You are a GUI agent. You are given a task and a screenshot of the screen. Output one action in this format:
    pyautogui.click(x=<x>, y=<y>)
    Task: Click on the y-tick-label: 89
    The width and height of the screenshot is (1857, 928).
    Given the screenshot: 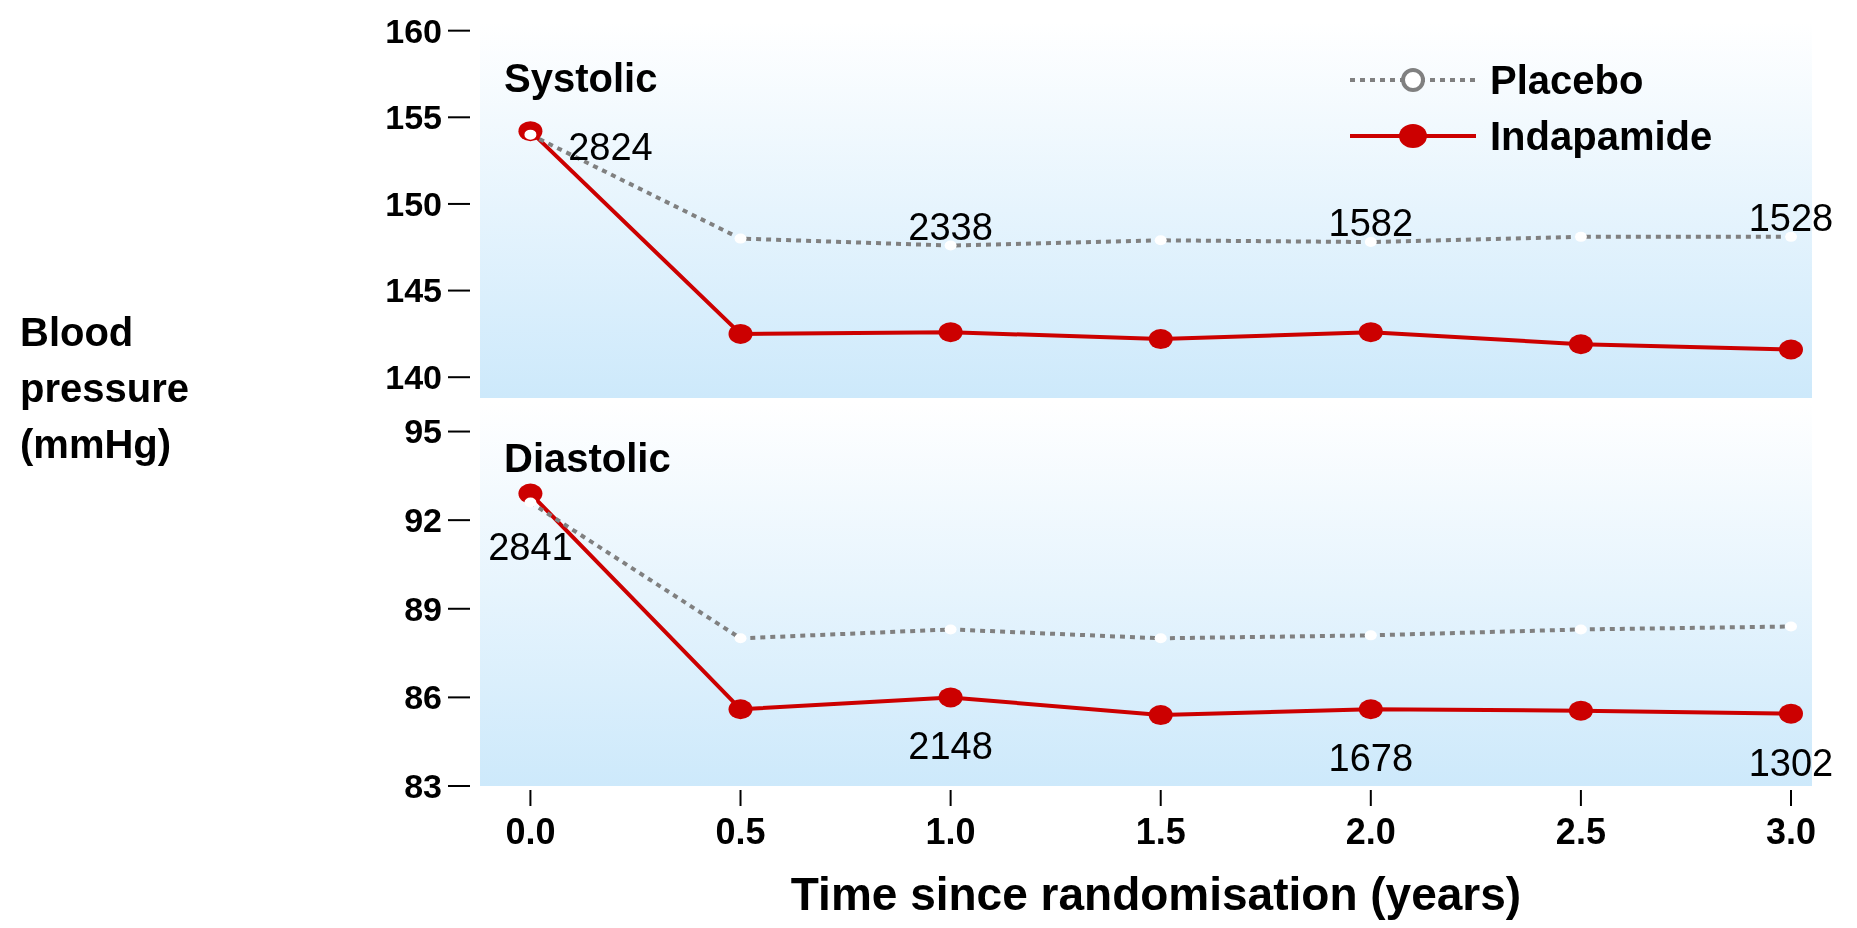 What is the action you would take?
    pyautogui.click(x=423, y=608)
    